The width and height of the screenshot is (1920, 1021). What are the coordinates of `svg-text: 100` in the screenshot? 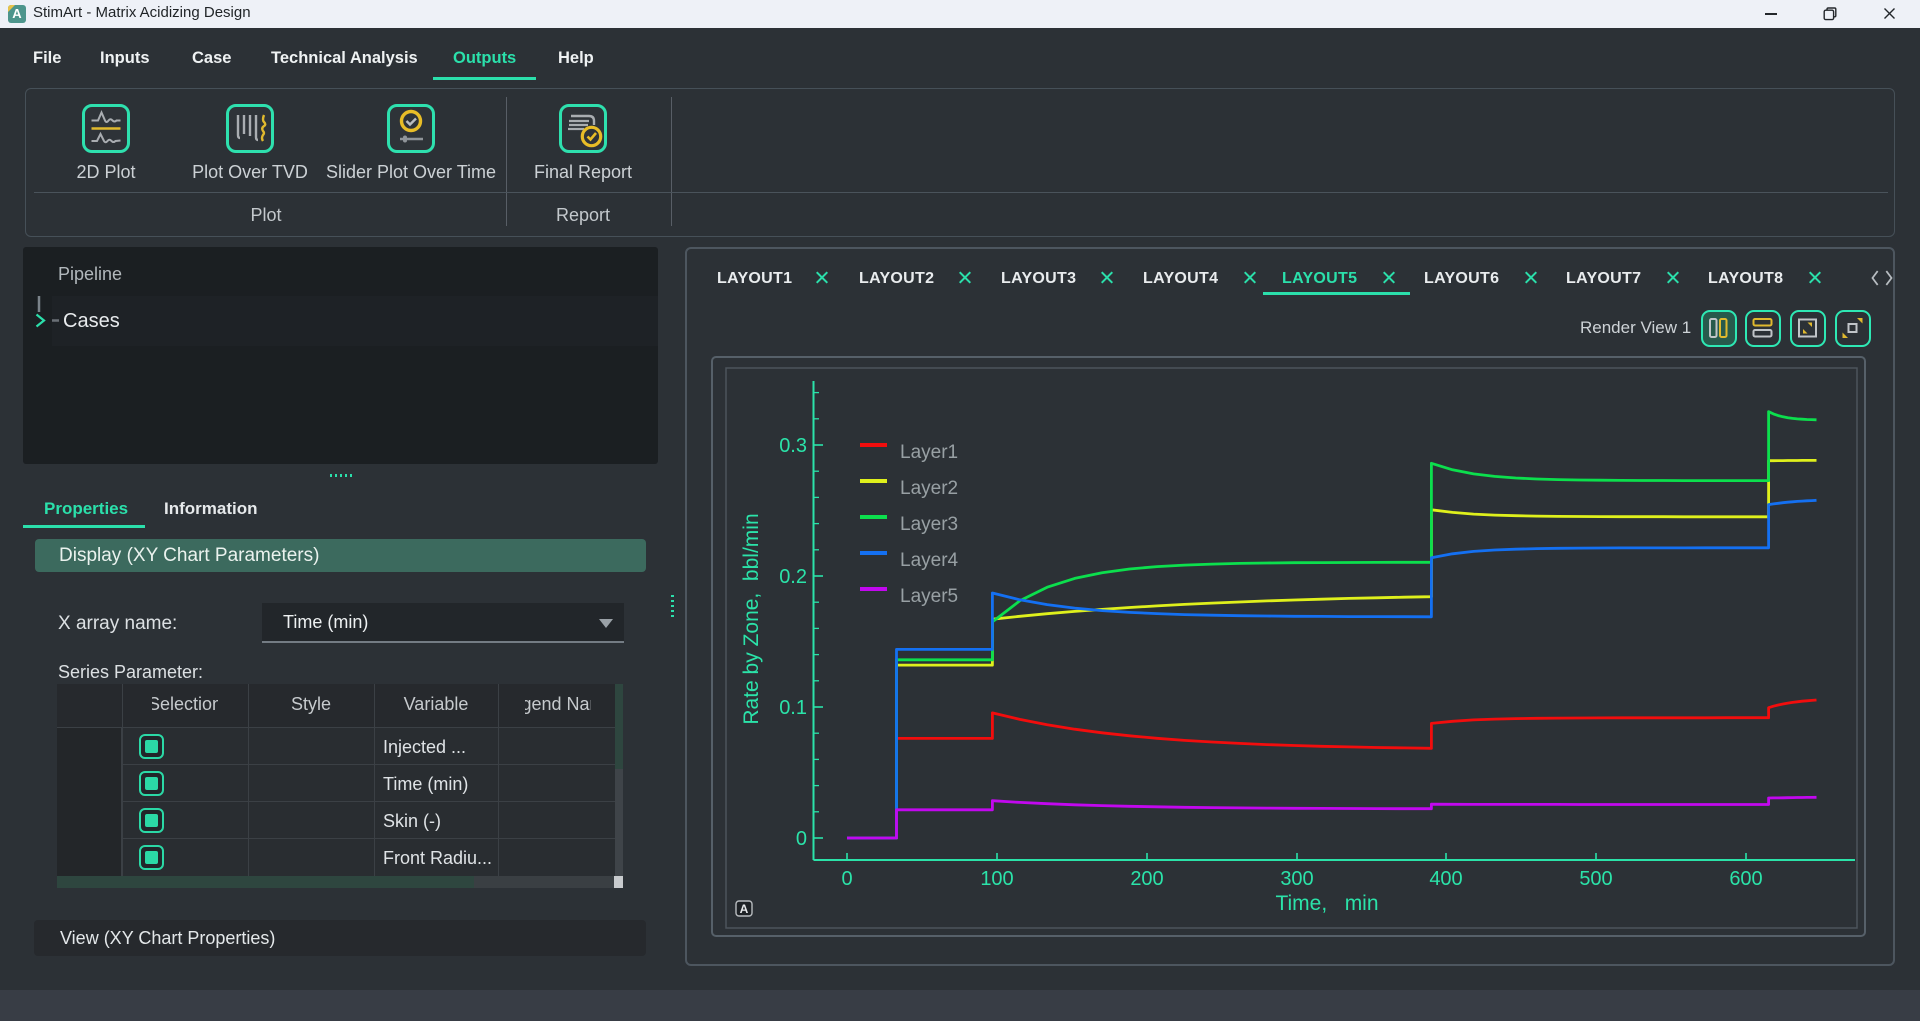 It's located at (996, 879).